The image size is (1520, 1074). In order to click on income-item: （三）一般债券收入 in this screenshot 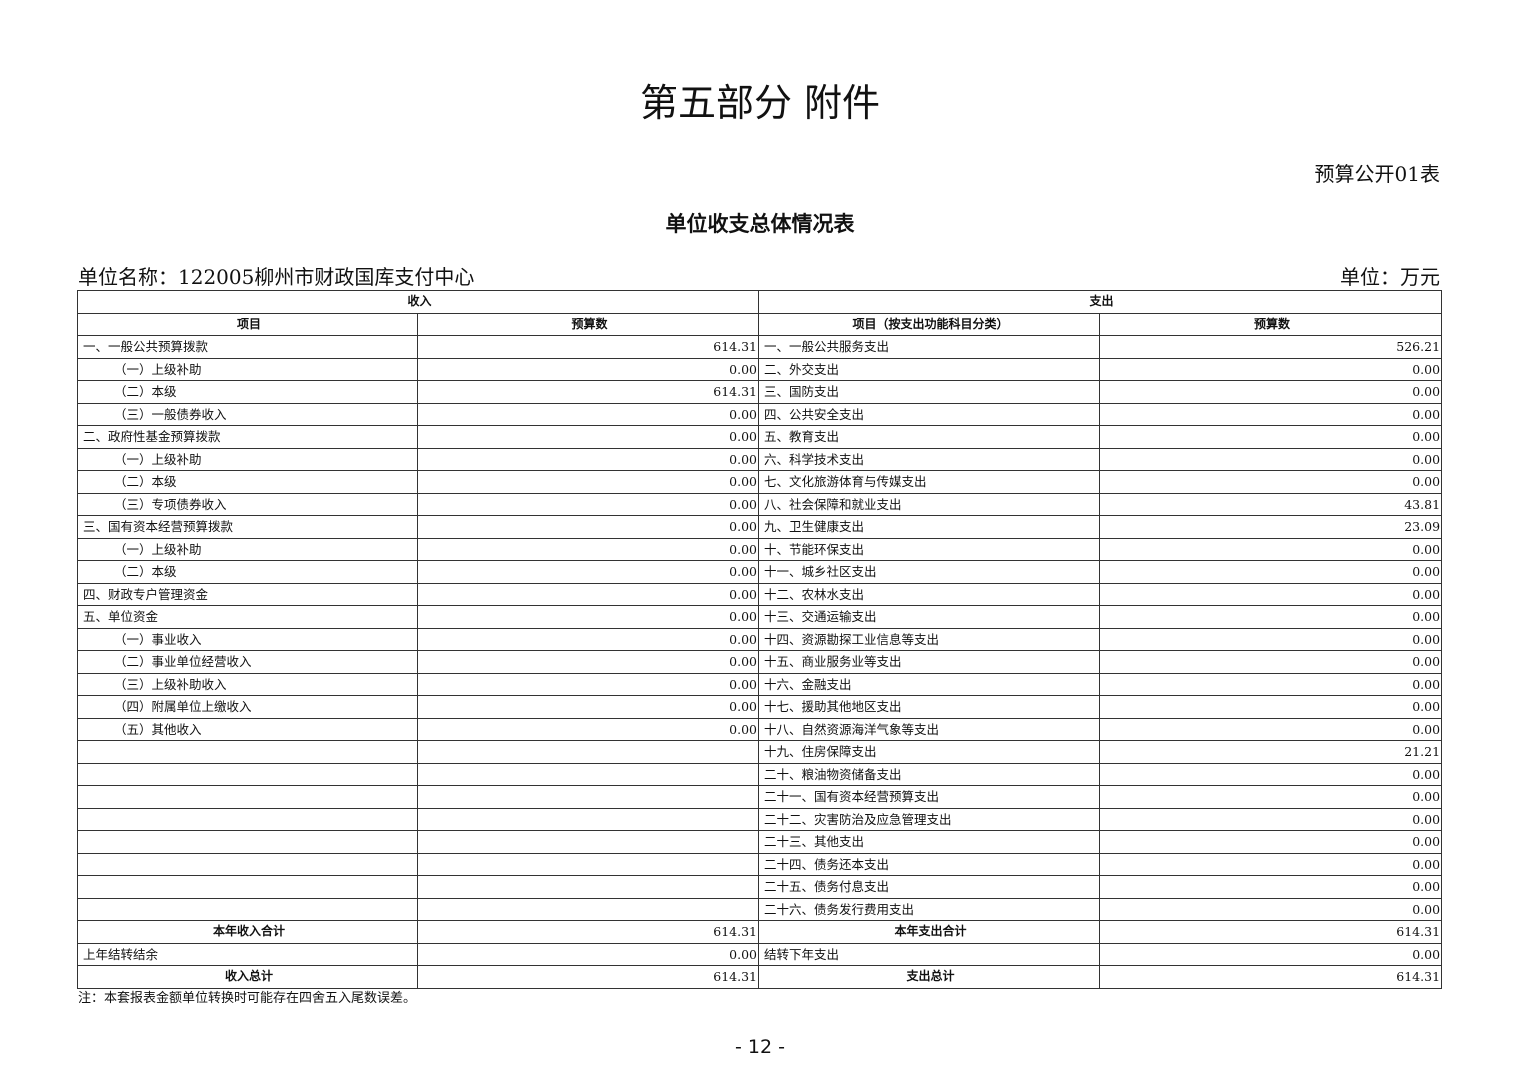, I will do `click(247, 414)`.